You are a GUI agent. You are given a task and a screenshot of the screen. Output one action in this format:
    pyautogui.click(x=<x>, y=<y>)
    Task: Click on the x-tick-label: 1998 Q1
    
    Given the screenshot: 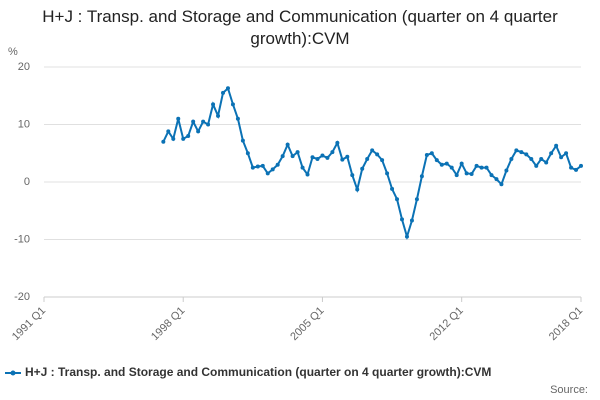 What is the action you would take?
    pyautogui.click(x=168, y=324)
    